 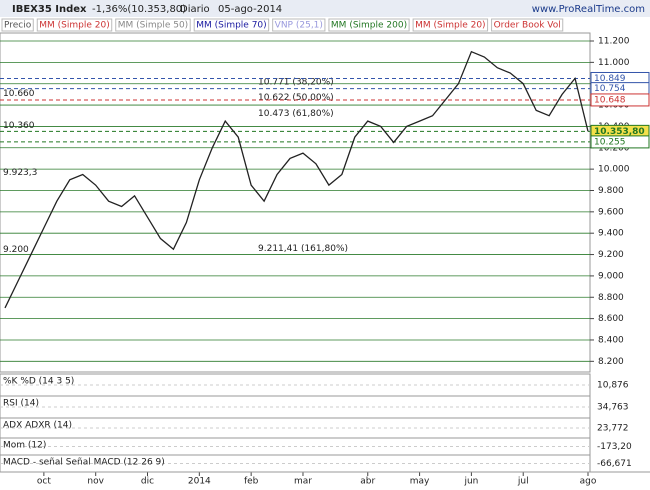 I want to click on legend-entry: MM (Simple 50), so click(x=153, y=26).